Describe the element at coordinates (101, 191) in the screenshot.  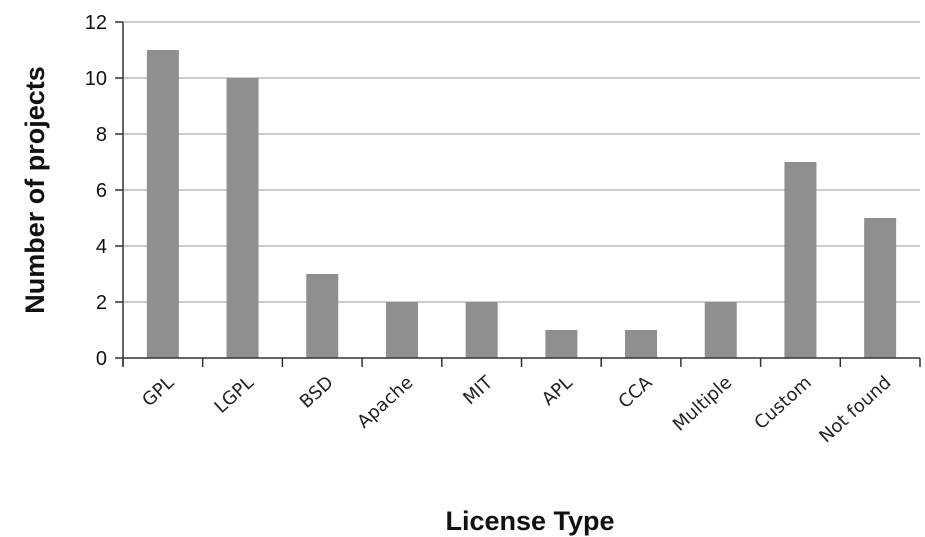
I see `y-tick-label: 6` at that location.